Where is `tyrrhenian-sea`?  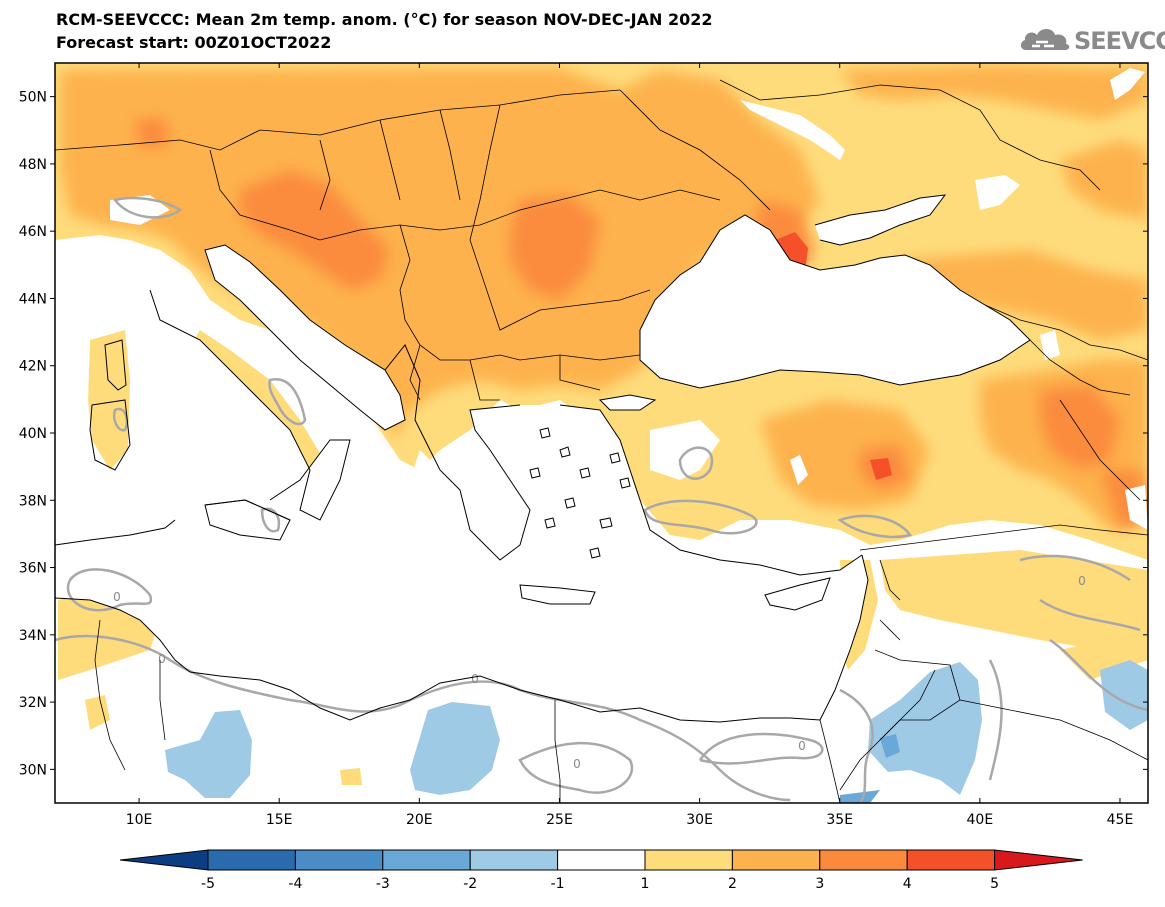
tyrrhenian-sea is located at coordinates (220, 420).